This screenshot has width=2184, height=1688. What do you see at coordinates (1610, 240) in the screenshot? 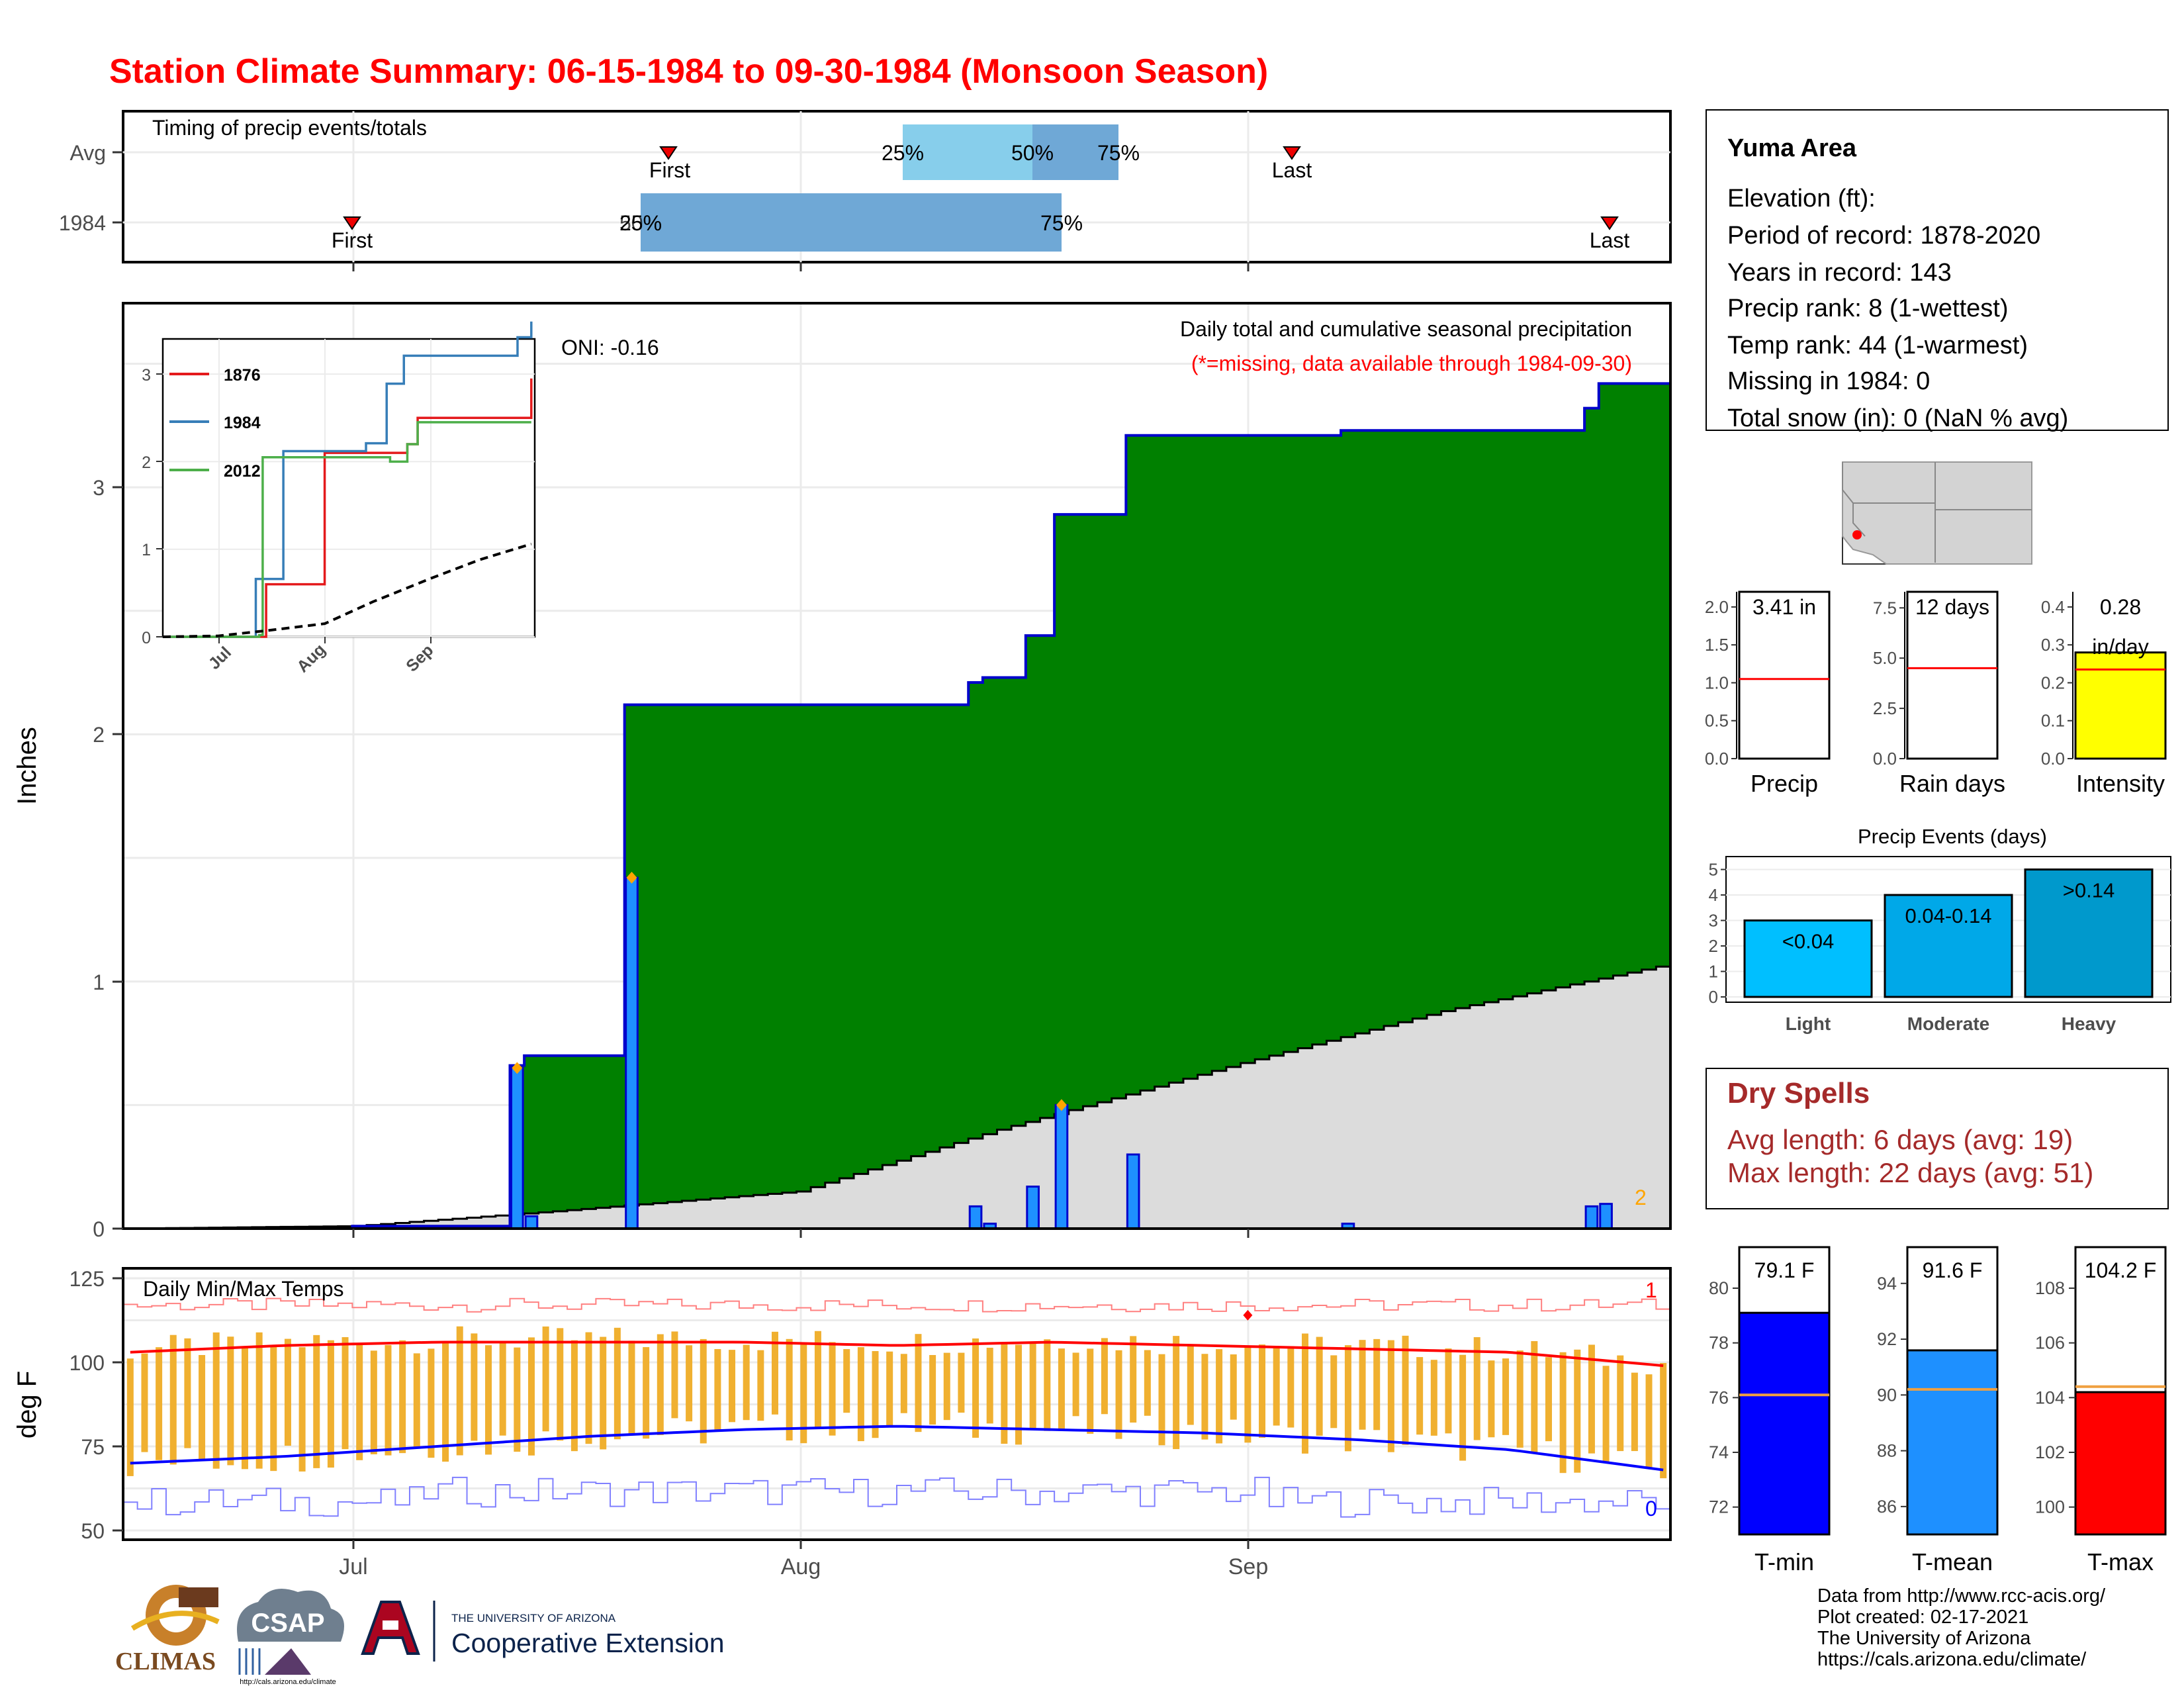
I see `y1984-last-label: Last` at bounding box center [1610, 240].